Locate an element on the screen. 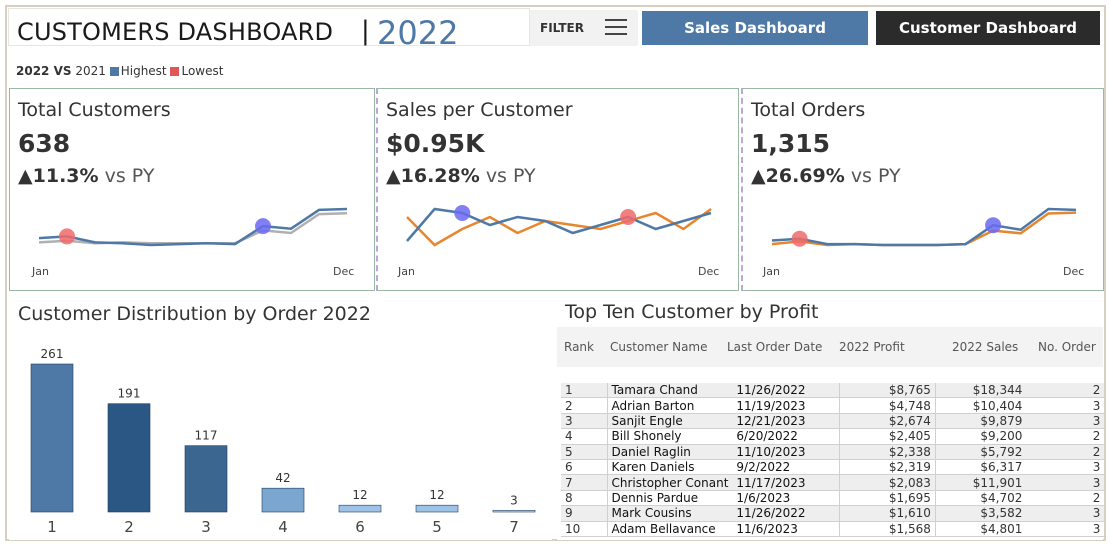 Image resolution: width=1113 pixels, height=548 pixels. column-header-last-order-date: Last Order Date is located at coordinates (775, 347).